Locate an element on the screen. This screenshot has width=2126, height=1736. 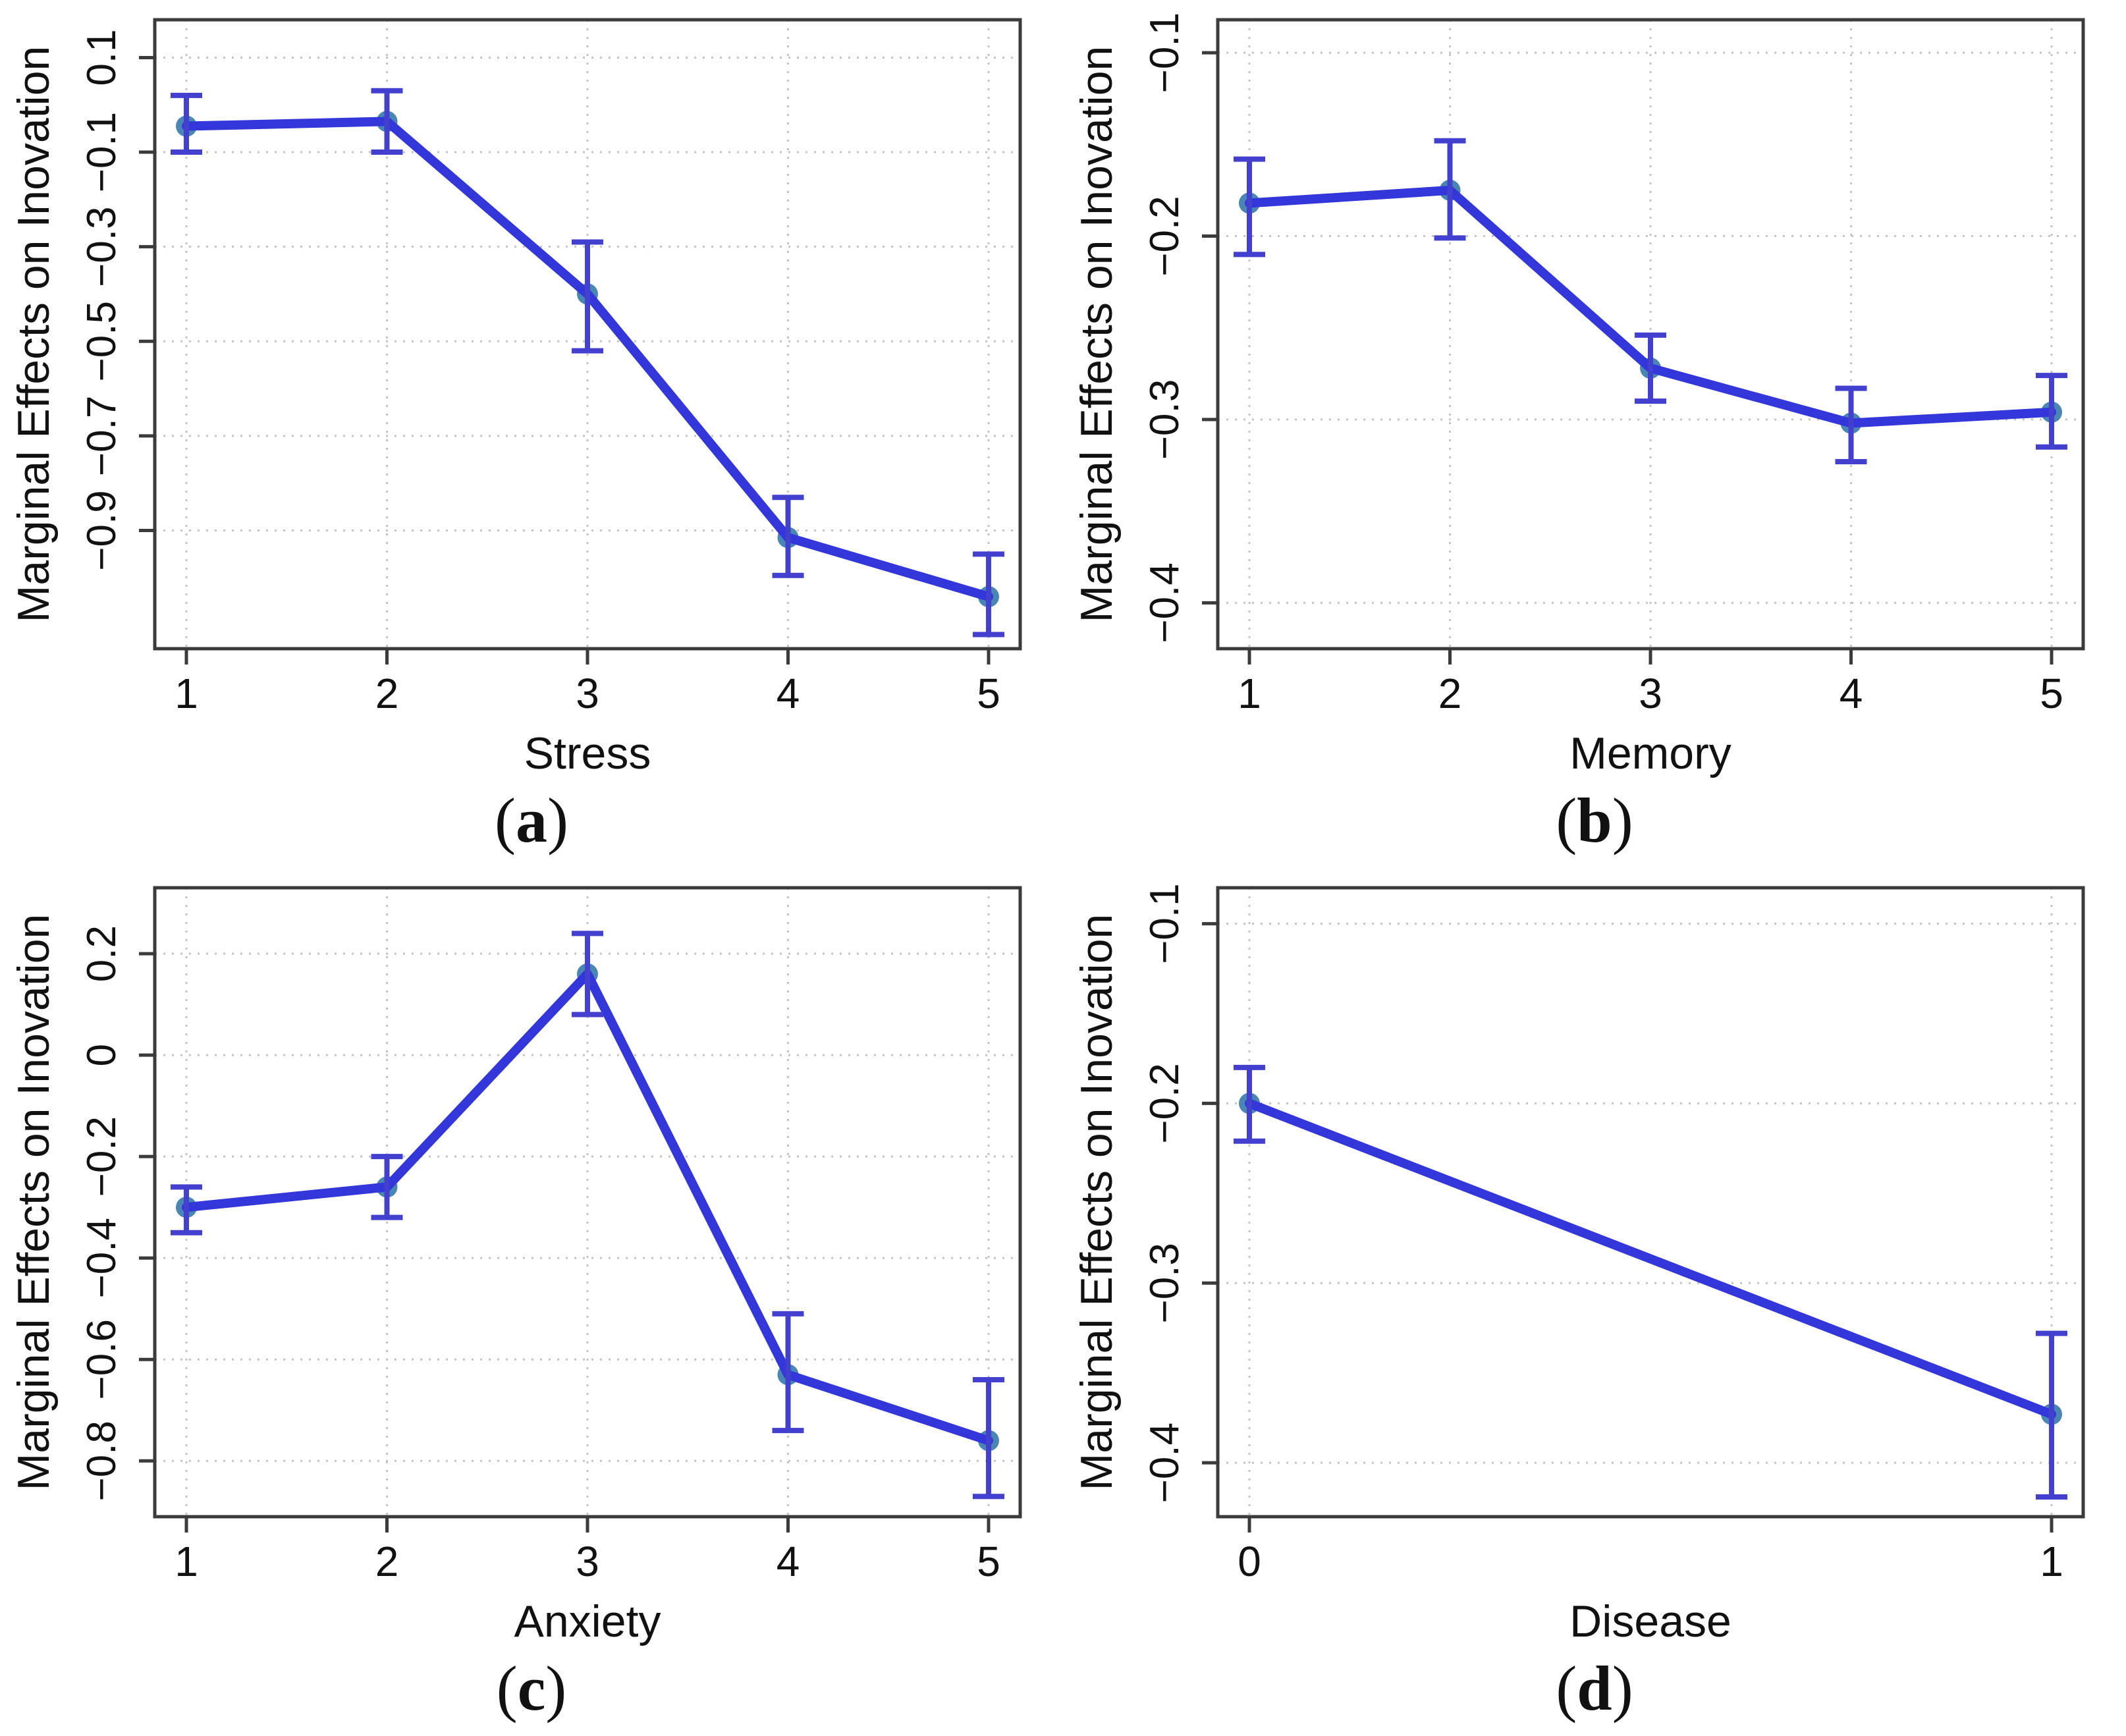
y-tick-label: −0.8 is located at coordinates (102, 1461).